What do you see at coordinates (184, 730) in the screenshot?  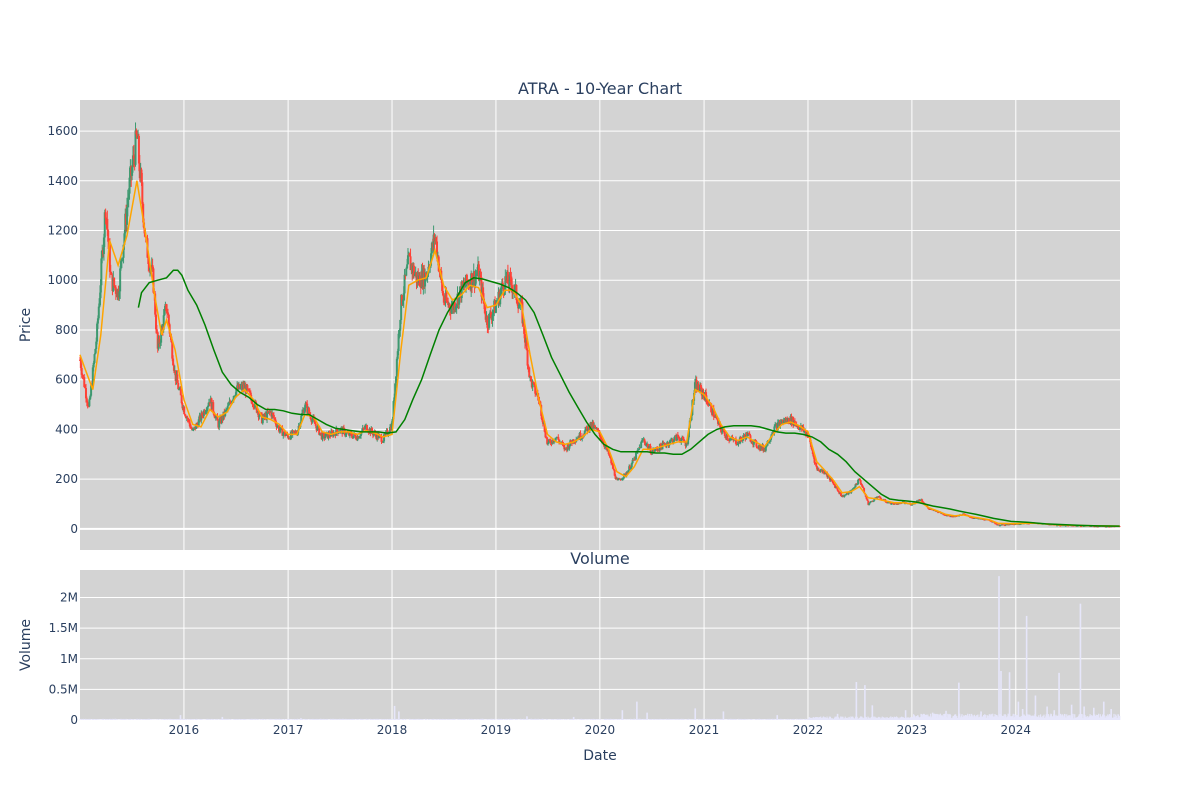 I see `date-x-tick-label: 2016` at bounding box center [184, 730].